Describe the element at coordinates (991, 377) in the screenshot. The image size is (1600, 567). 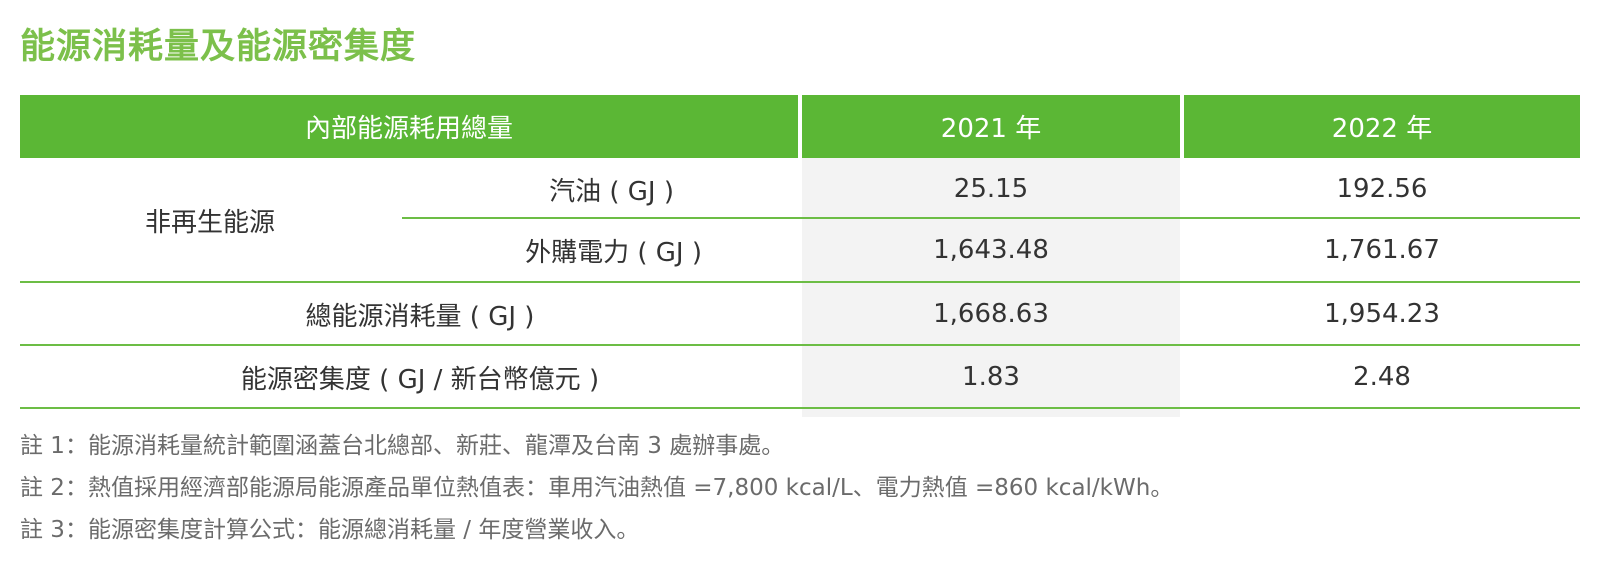
I see `row-intensity-2021: 1.83` at that location.